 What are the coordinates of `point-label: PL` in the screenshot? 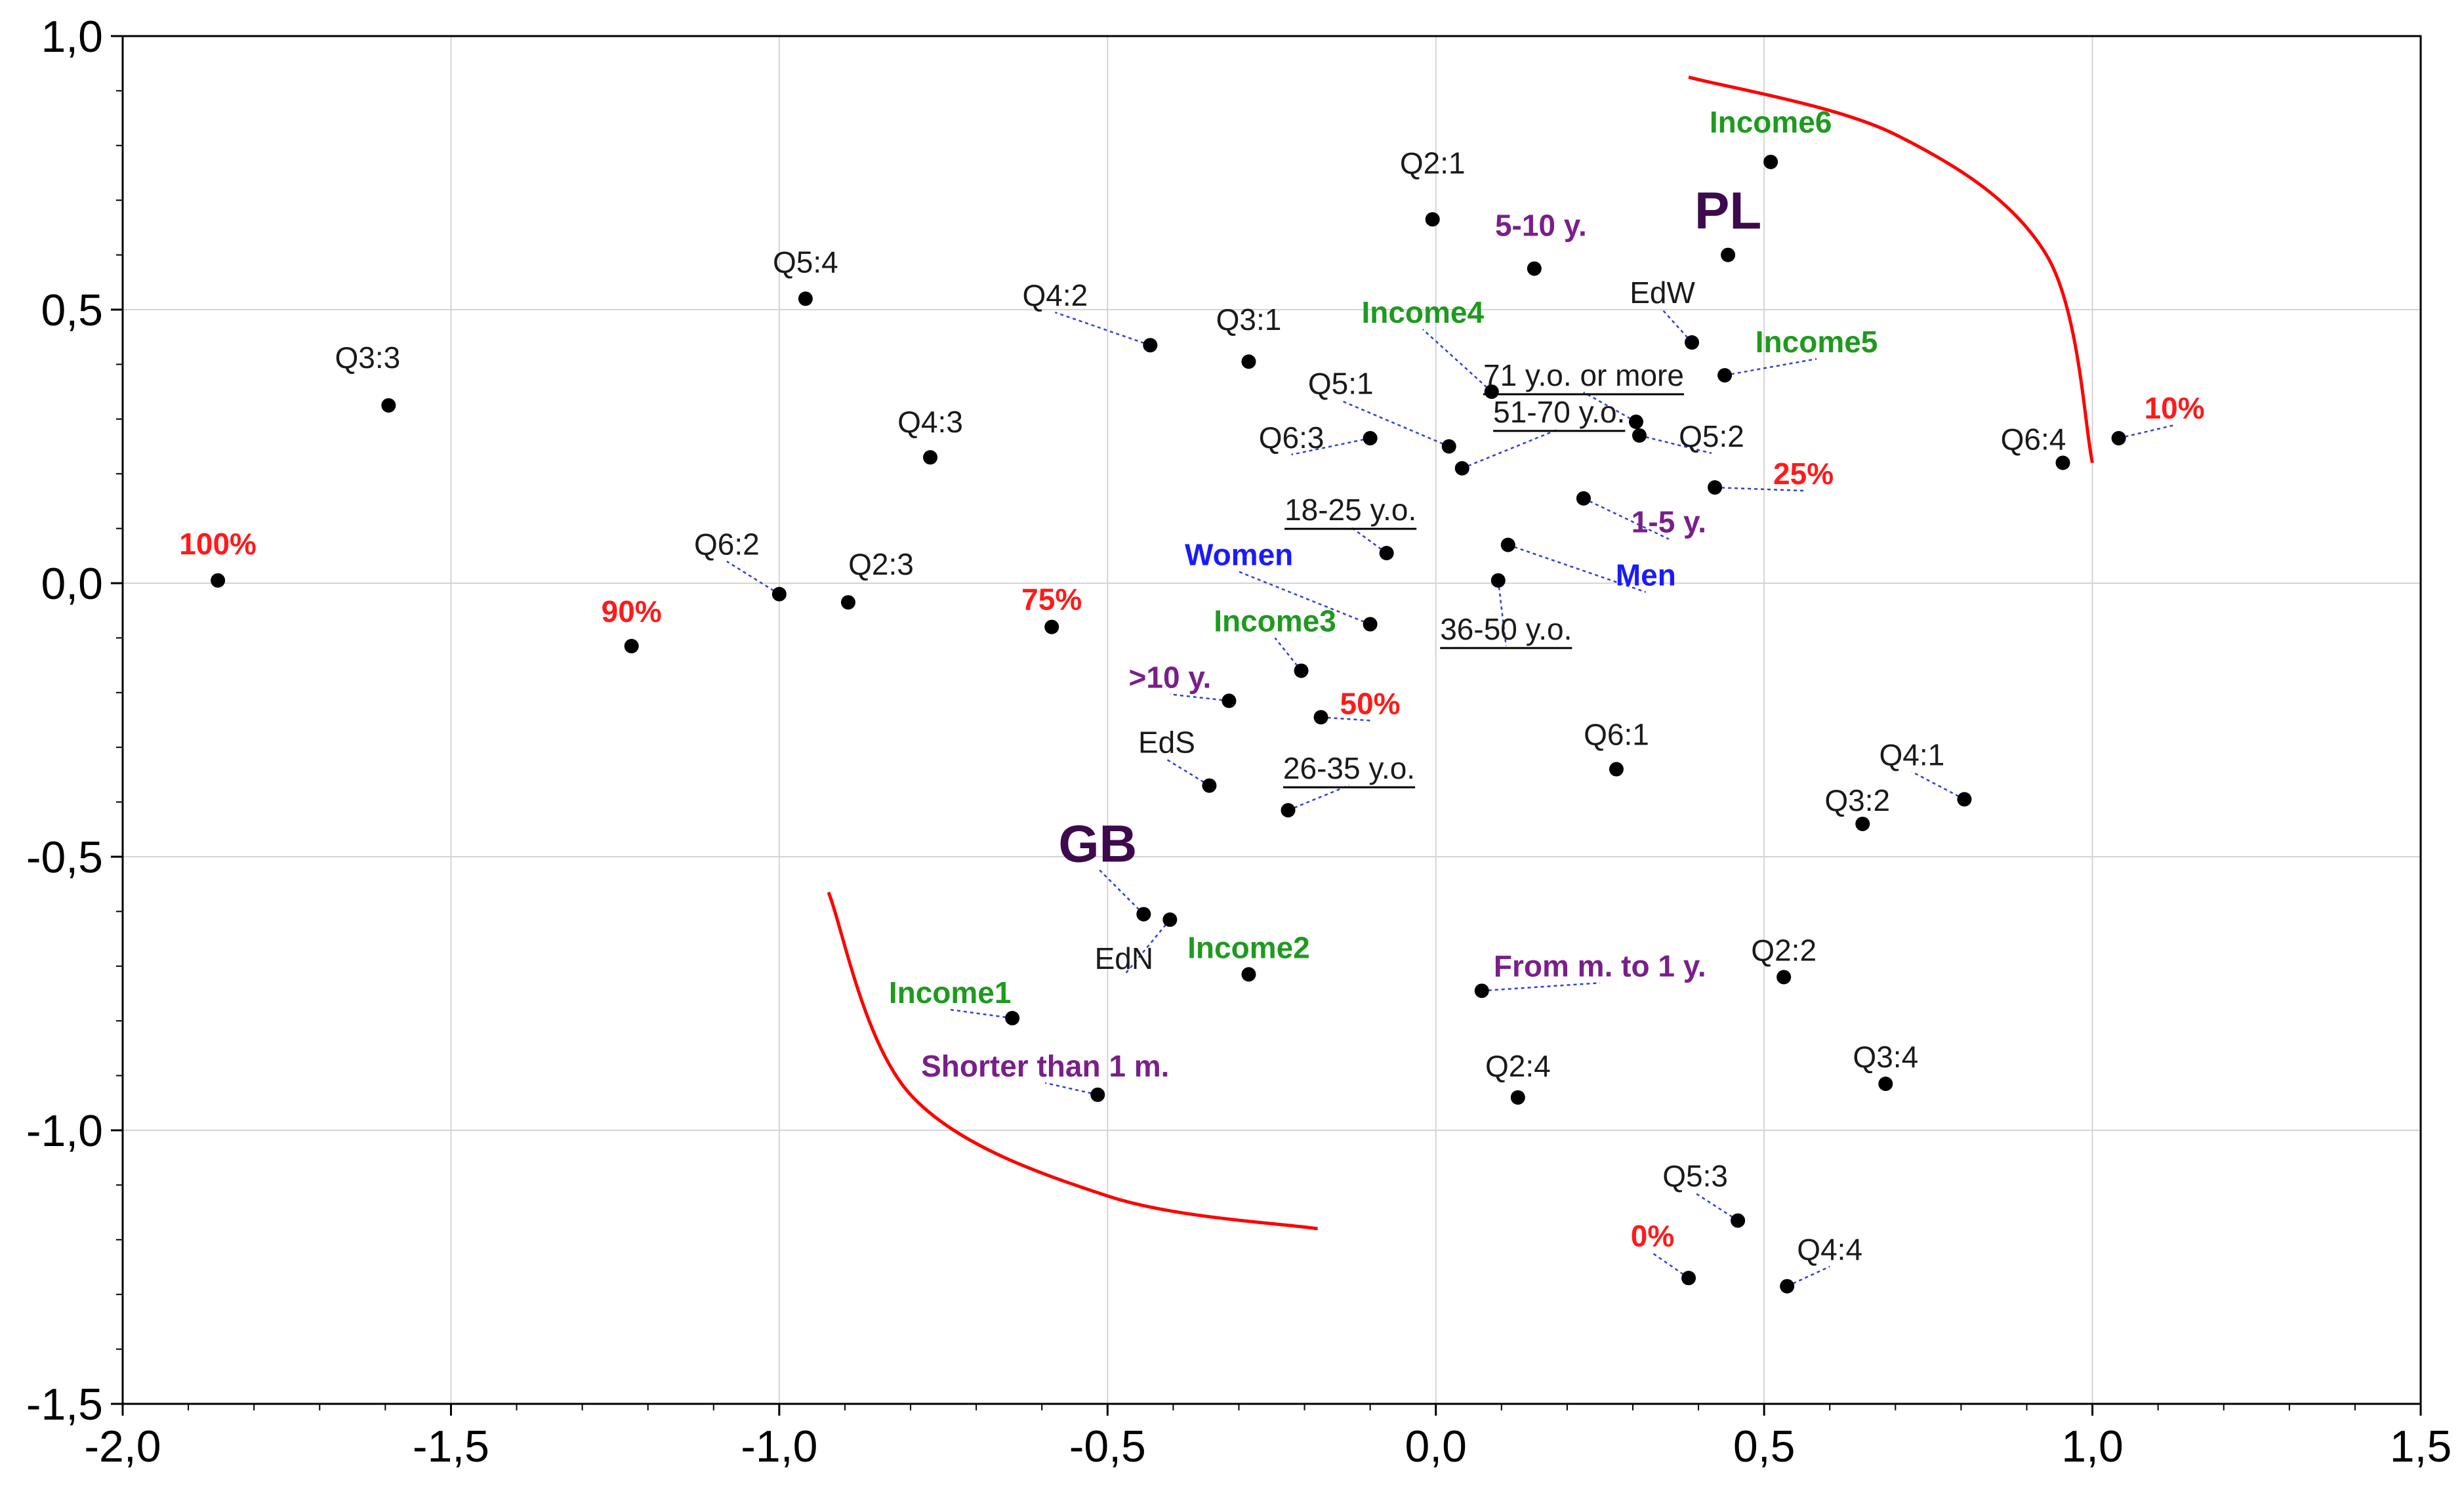 It's located at (1728, 211).